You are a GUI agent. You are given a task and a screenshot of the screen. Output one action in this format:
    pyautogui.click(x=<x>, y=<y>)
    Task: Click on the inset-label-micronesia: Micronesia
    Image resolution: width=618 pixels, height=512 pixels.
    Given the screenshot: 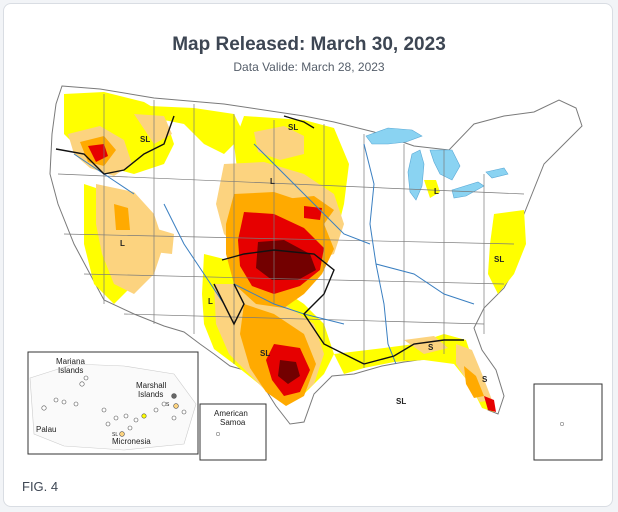 What is the action you would take?
    pyautogui.click(x=131, y=441)
    